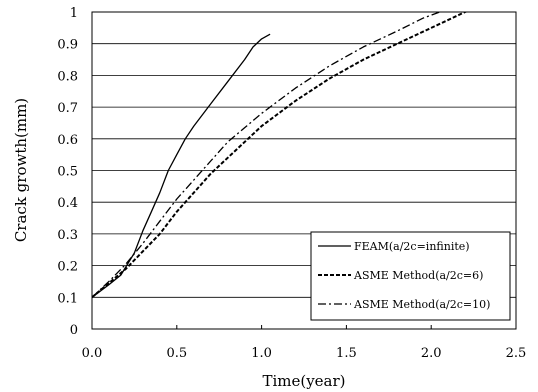 The height and width of the screenshot is (392, 538). I want to click on x-tick-label: 2.5, so click(516, 353).